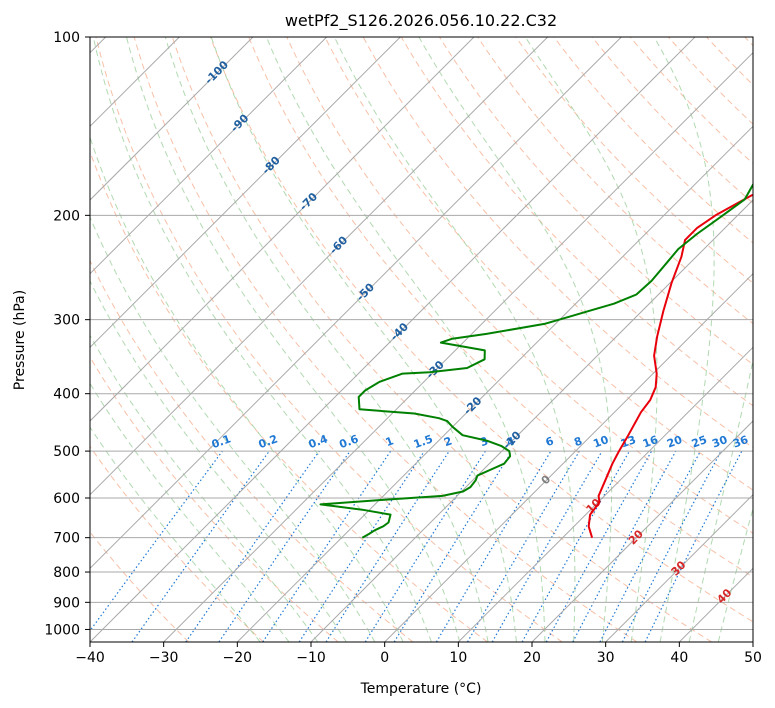 This screenshot has width=775, height=708. Describe the element at coordinates (753, 658) in the screenshot. I see `x-tick-label: 50` at that location.